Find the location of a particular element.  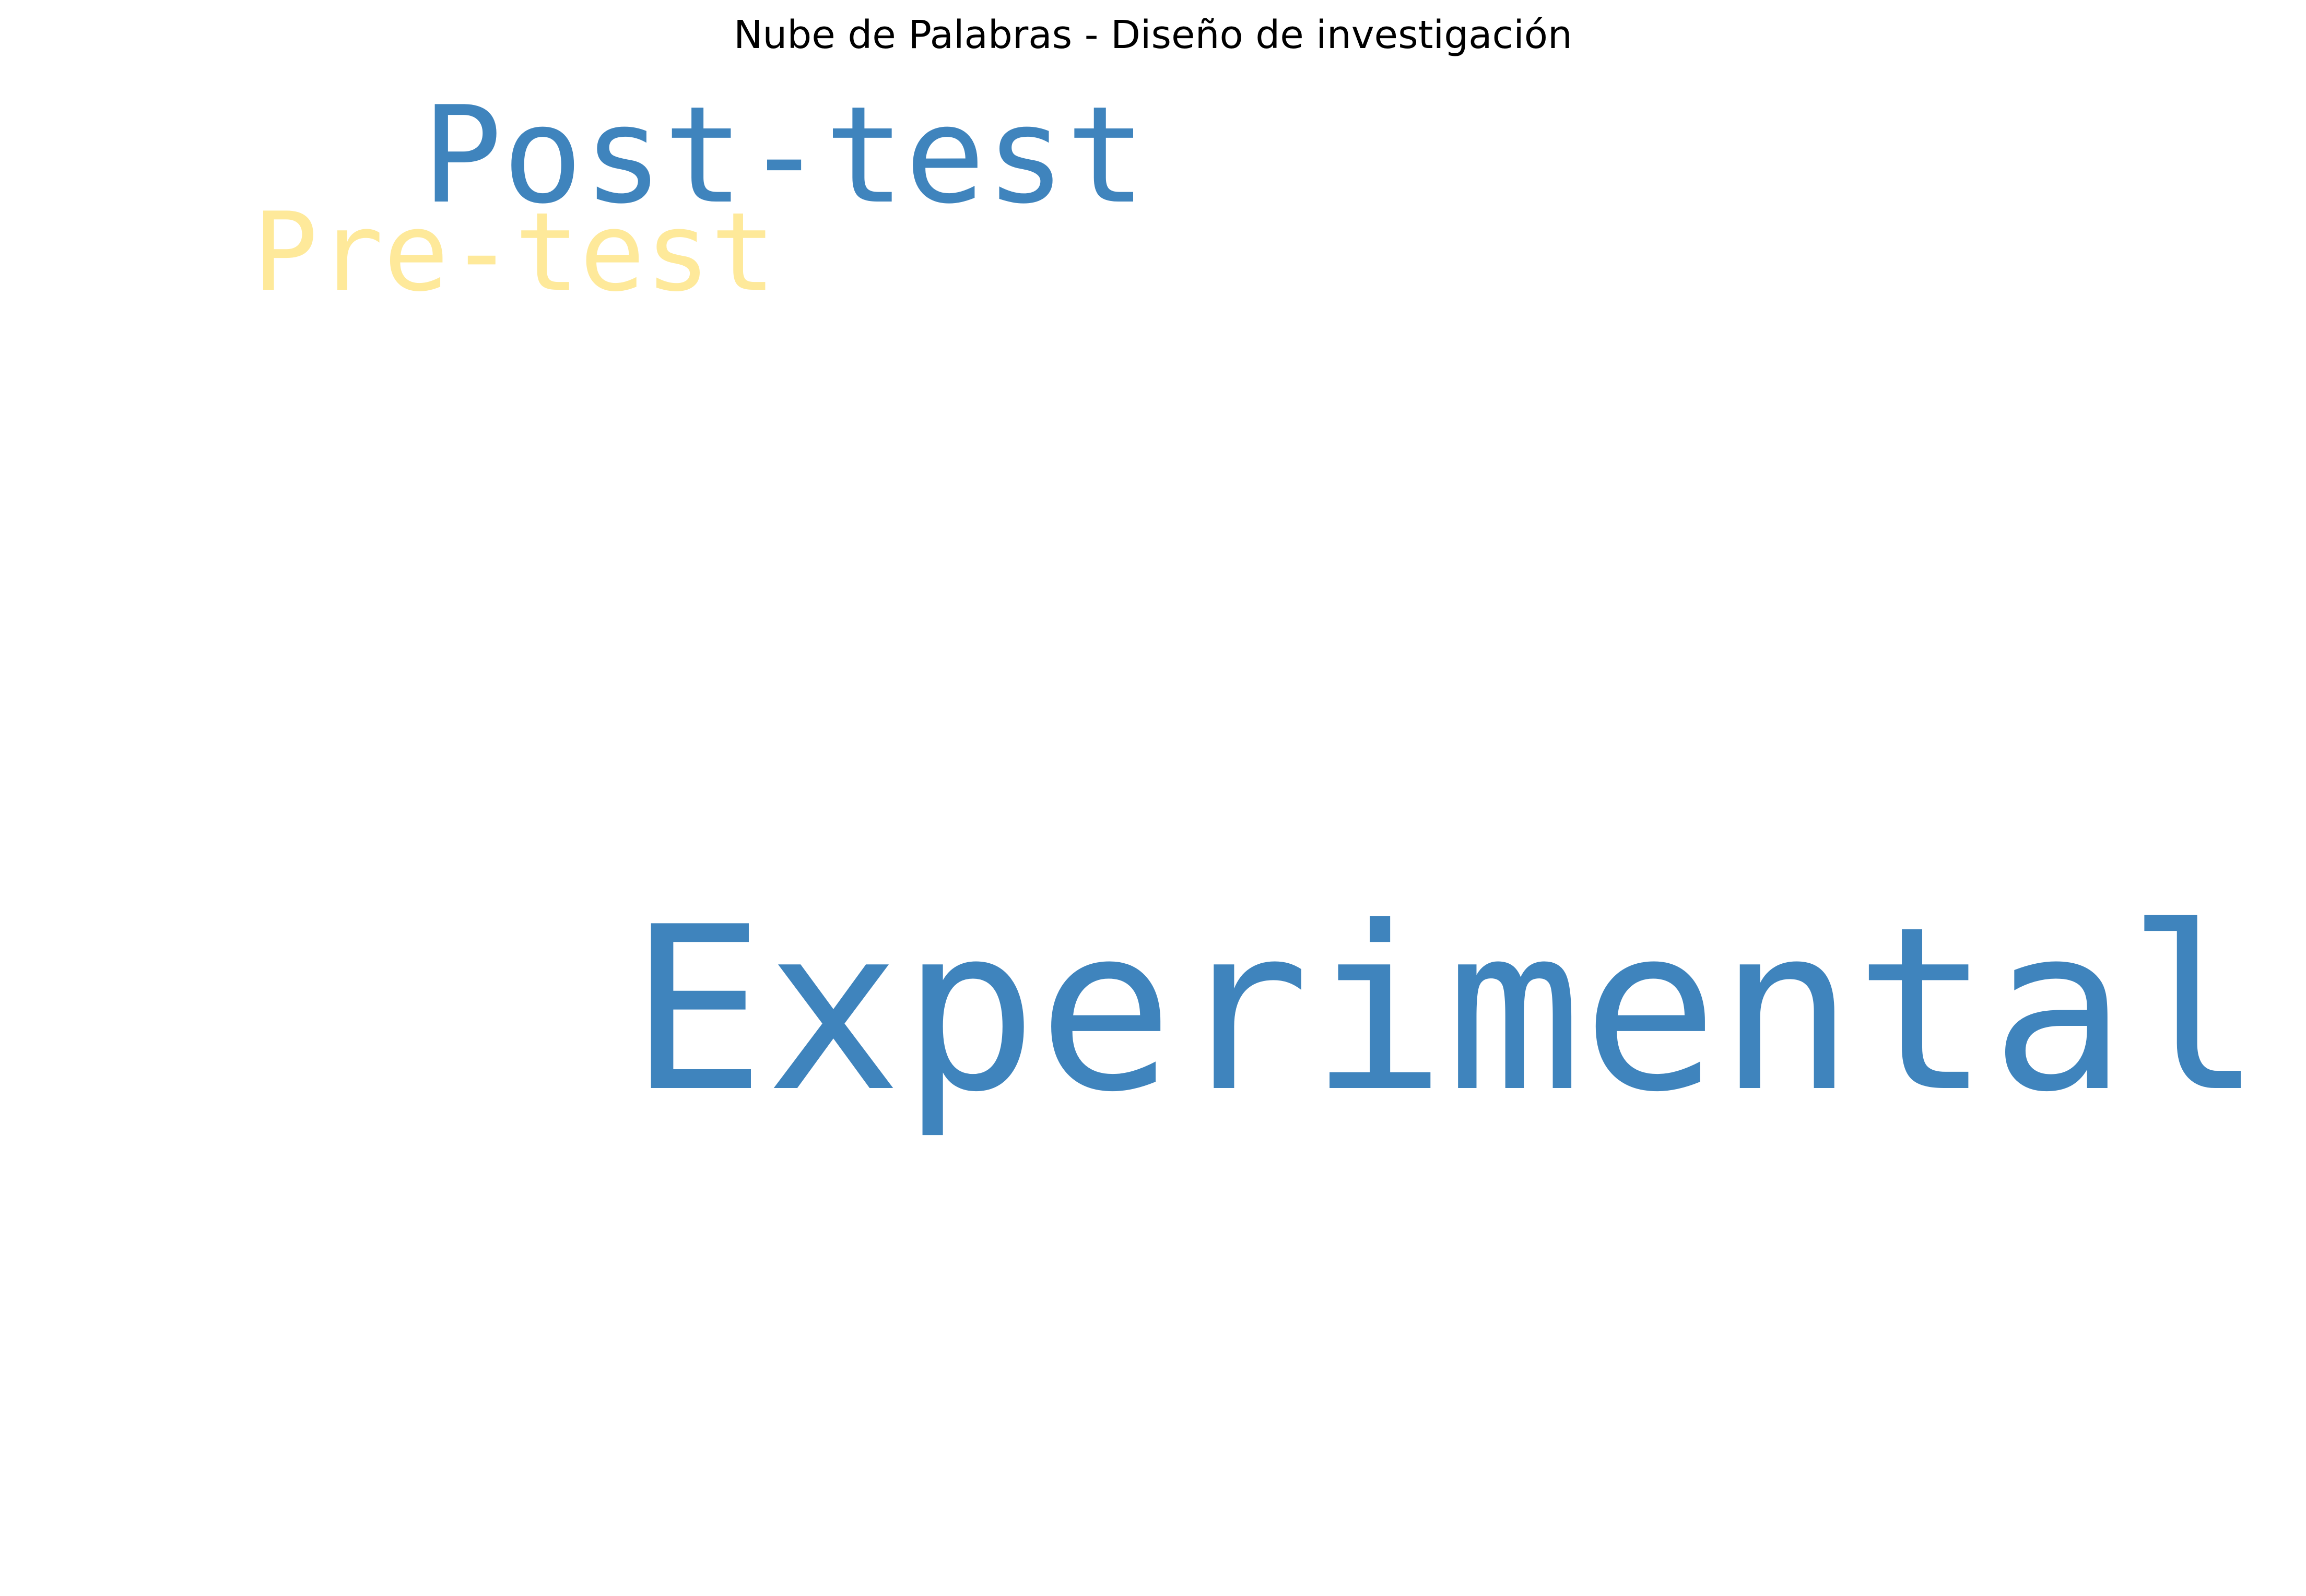

word: Post-test is located at coordinates (784, 155).